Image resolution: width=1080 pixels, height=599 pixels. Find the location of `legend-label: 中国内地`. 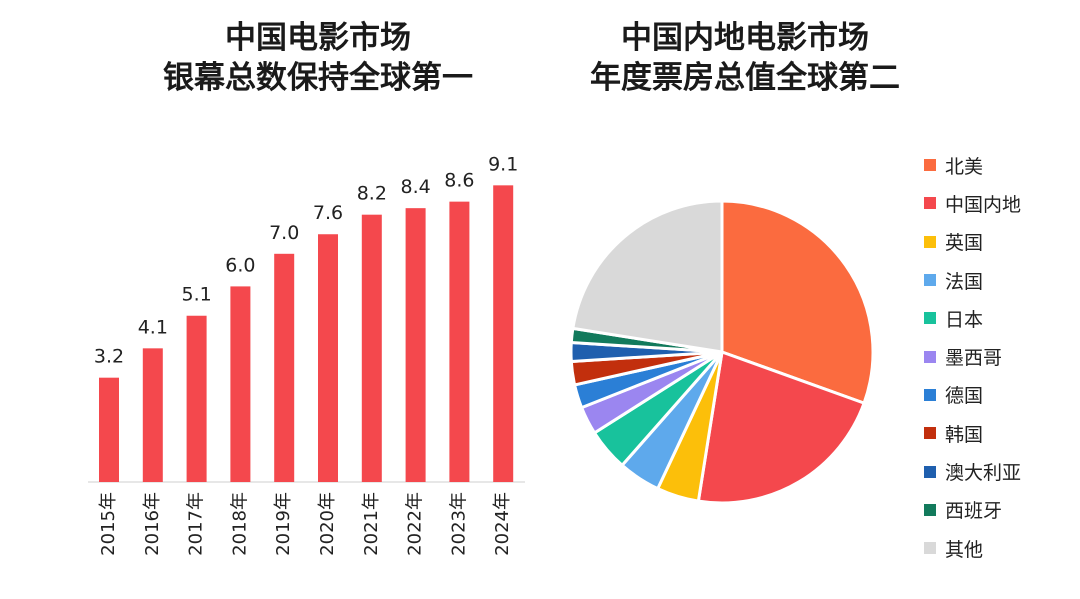

legend-label: 中国内地 is located at coordinates (983, 204).